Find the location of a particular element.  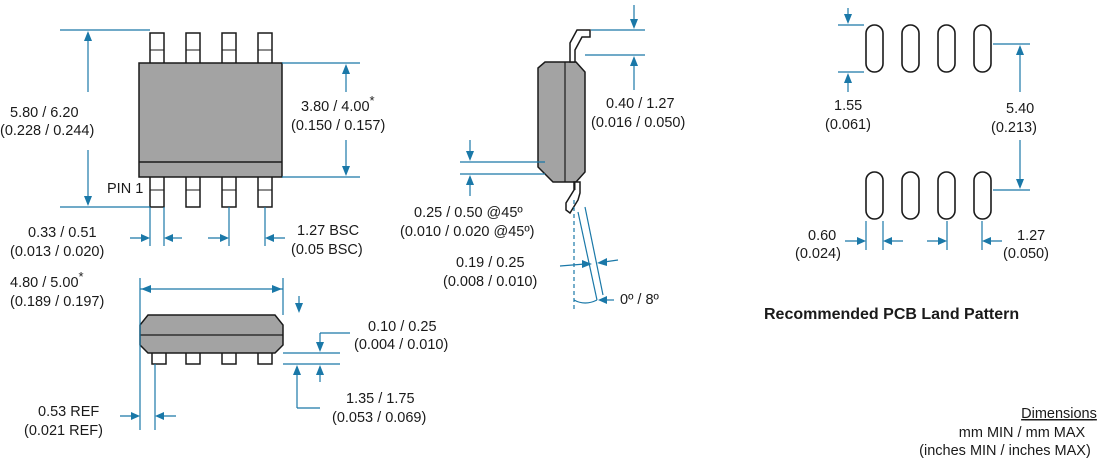

land-pad-len-mm: 1.55 is located at coordinates (848, 106).